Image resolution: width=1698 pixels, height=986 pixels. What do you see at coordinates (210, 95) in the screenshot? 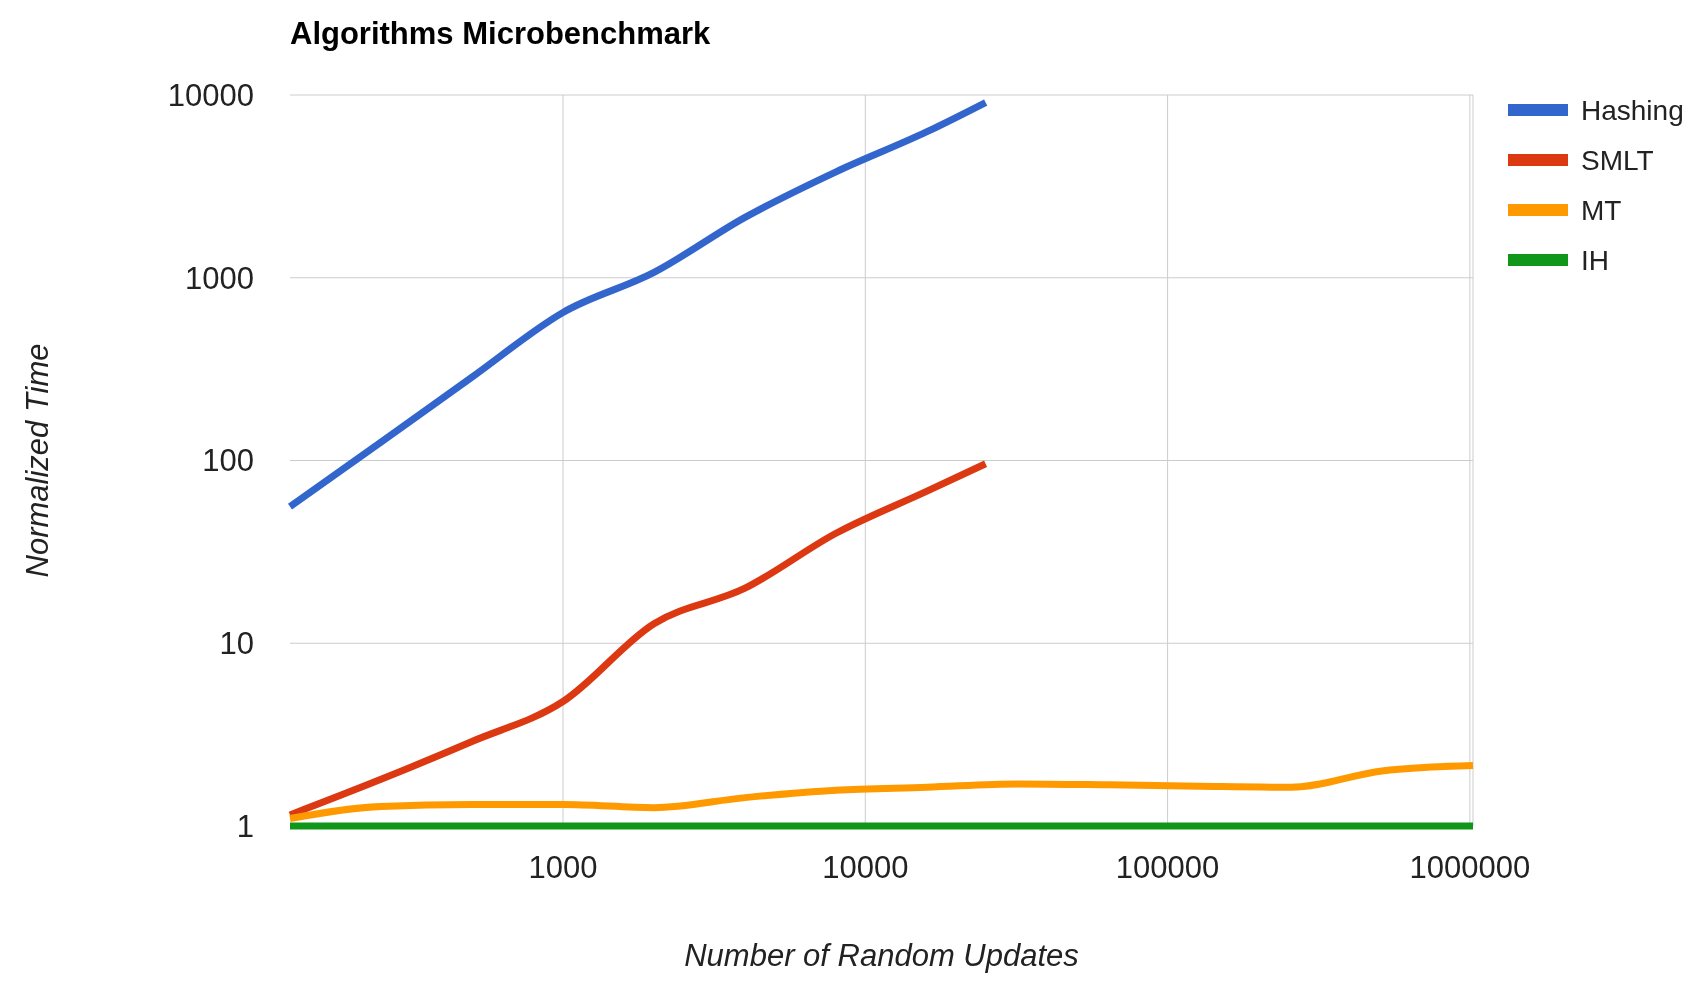
I see `y-tick-label: 10000` at bounding box center [210, 95].